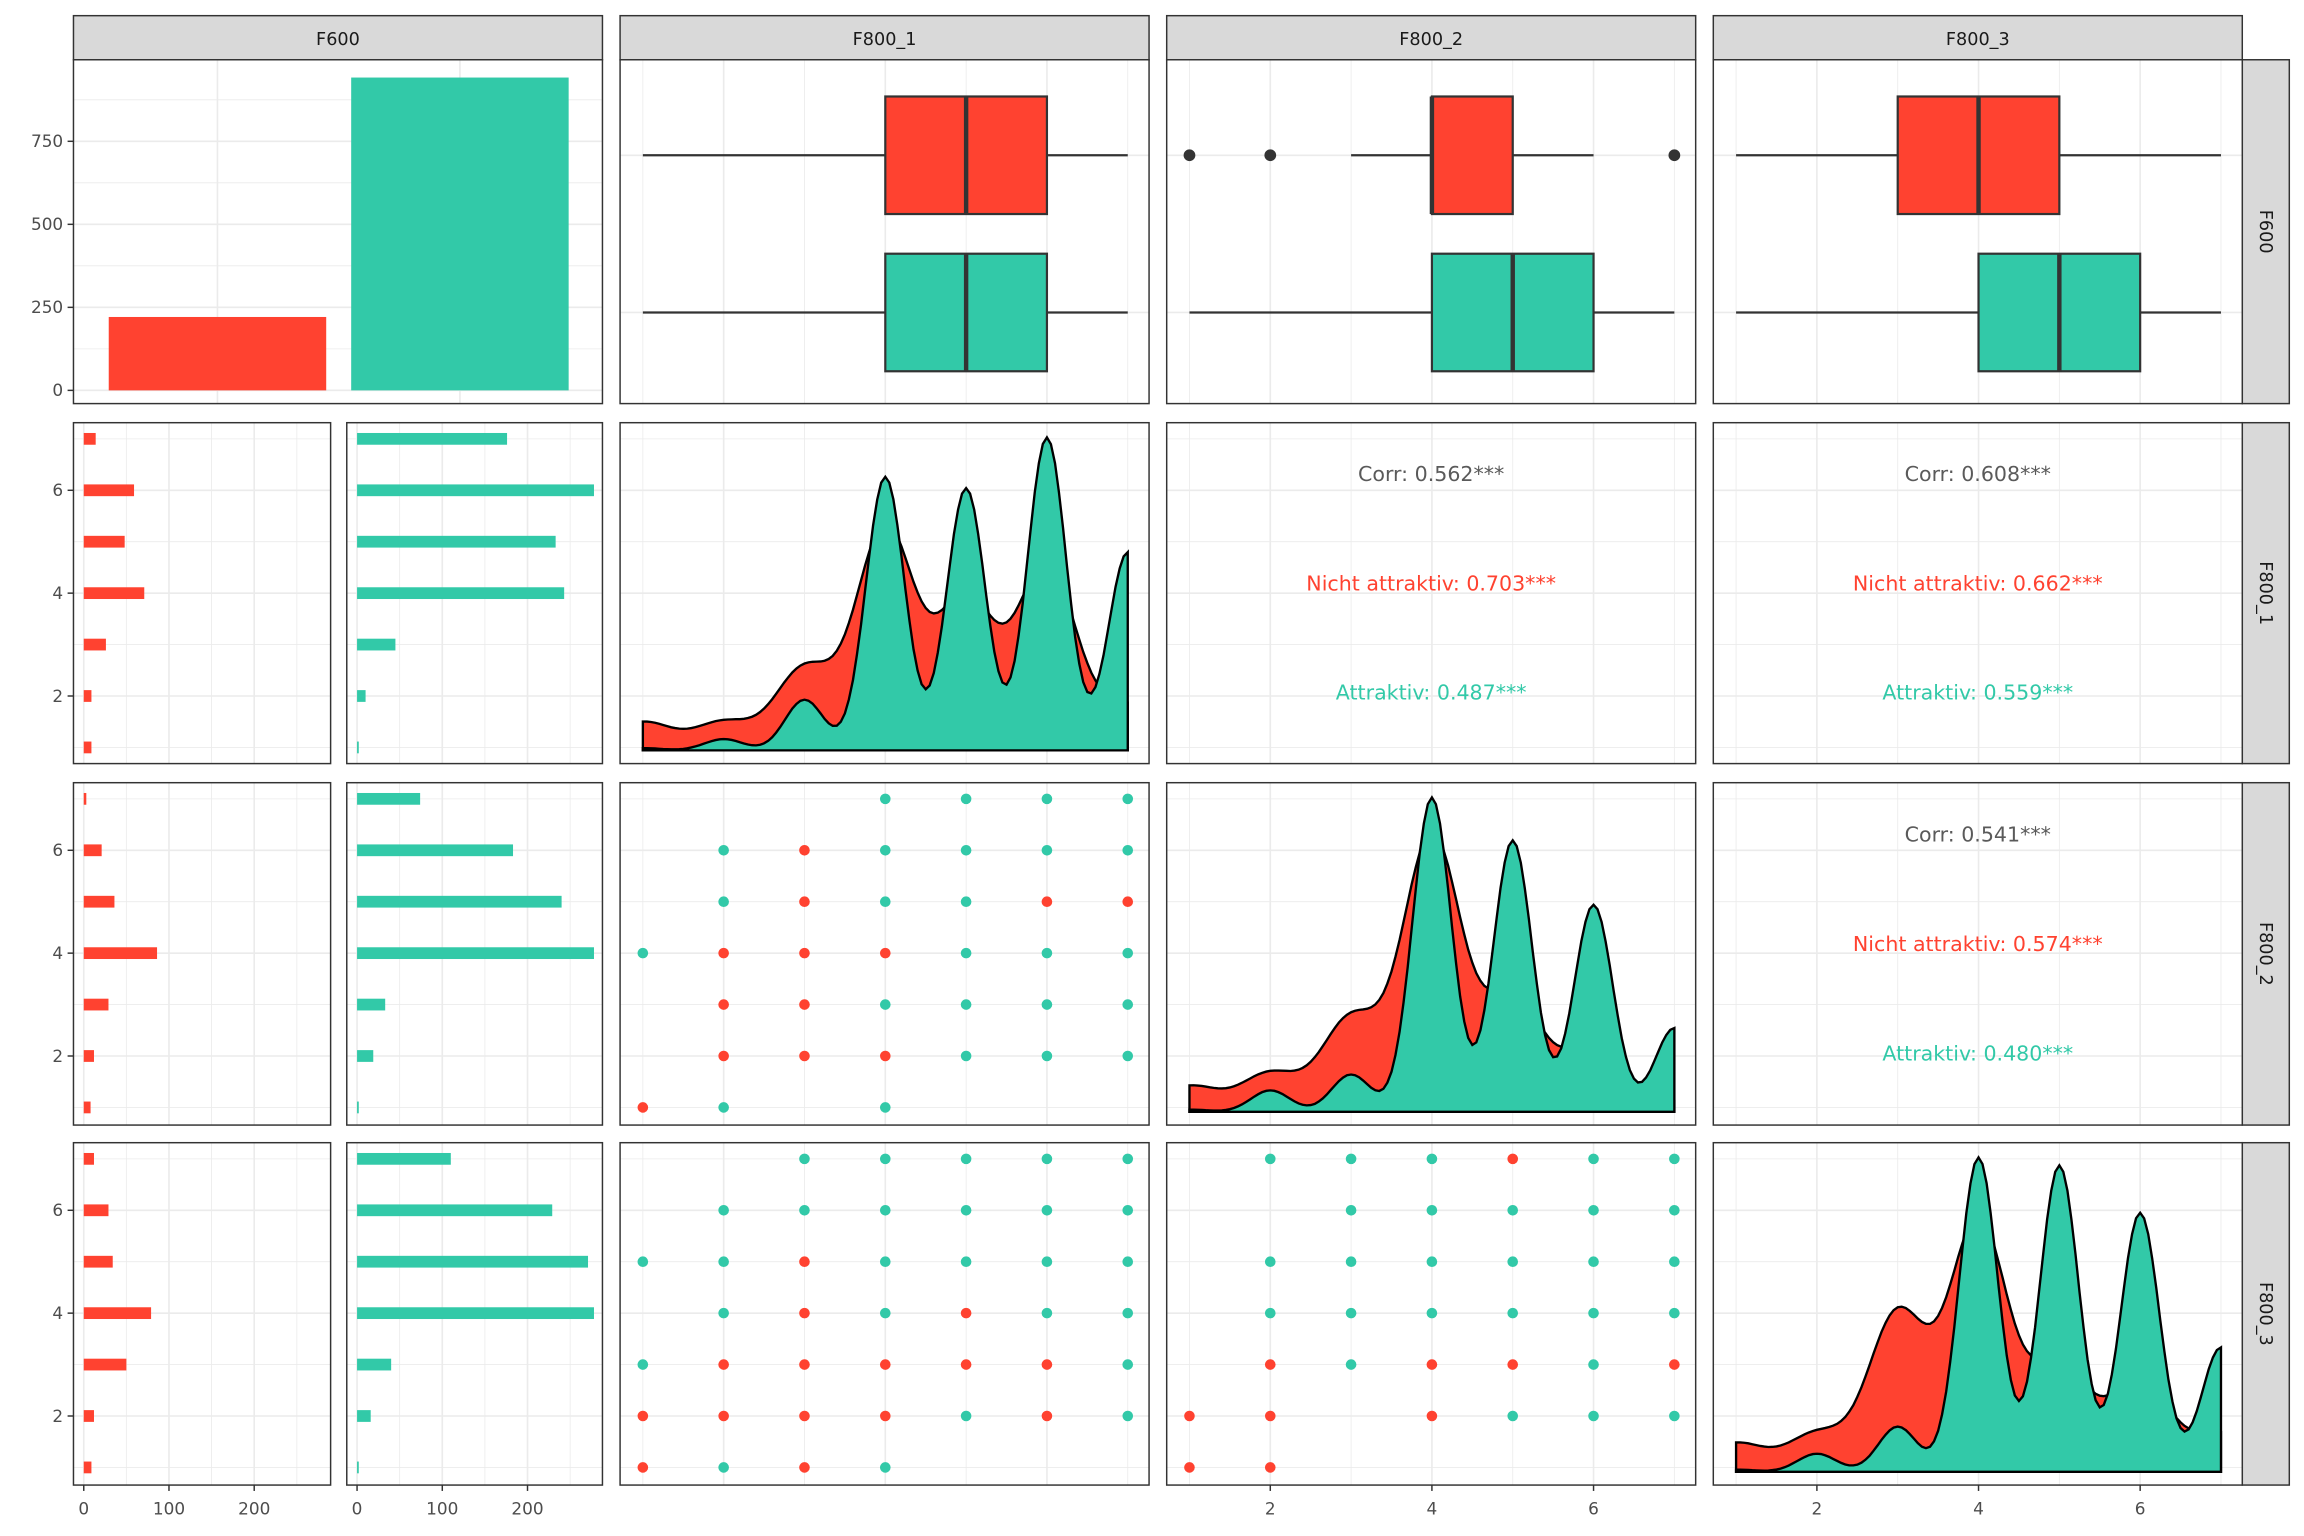 The height and width of the screenshot is (1536, 2304). I want to click on strip-top-label: F800_3, so click(1978, 40).